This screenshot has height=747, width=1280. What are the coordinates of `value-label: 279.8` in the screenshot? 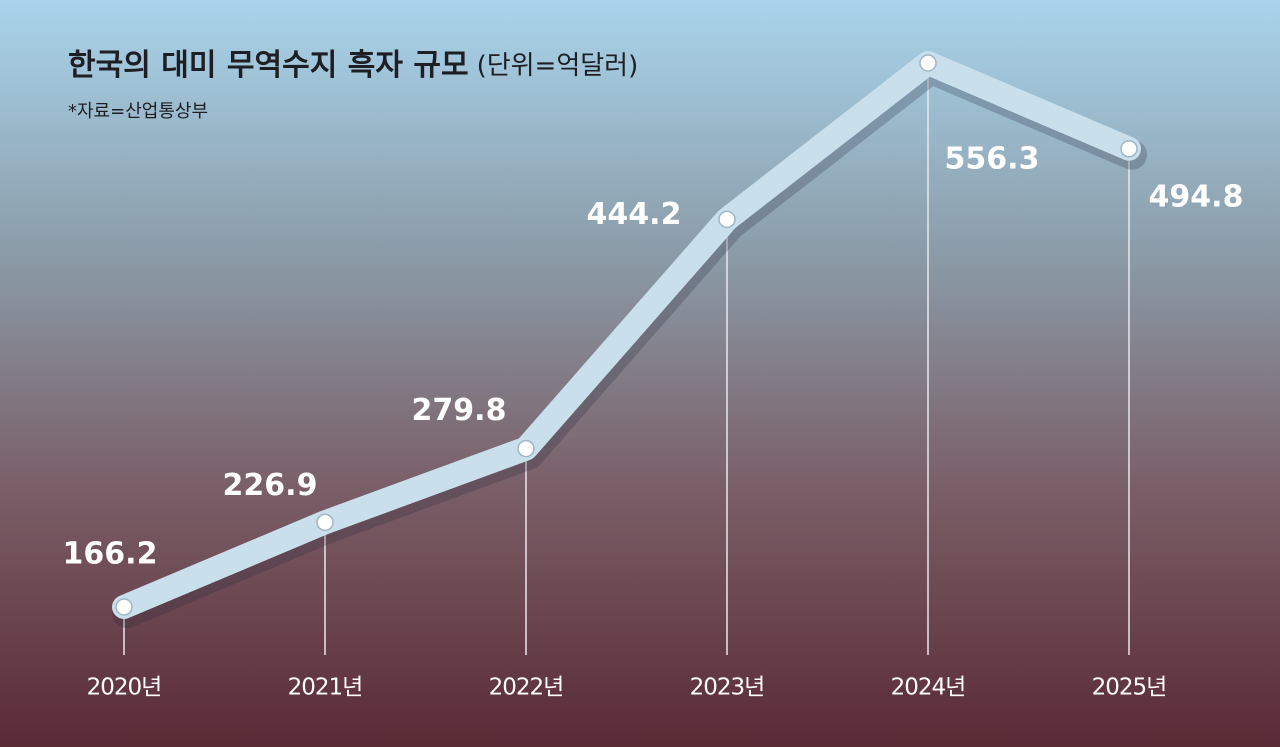 It's located at (459, 410).